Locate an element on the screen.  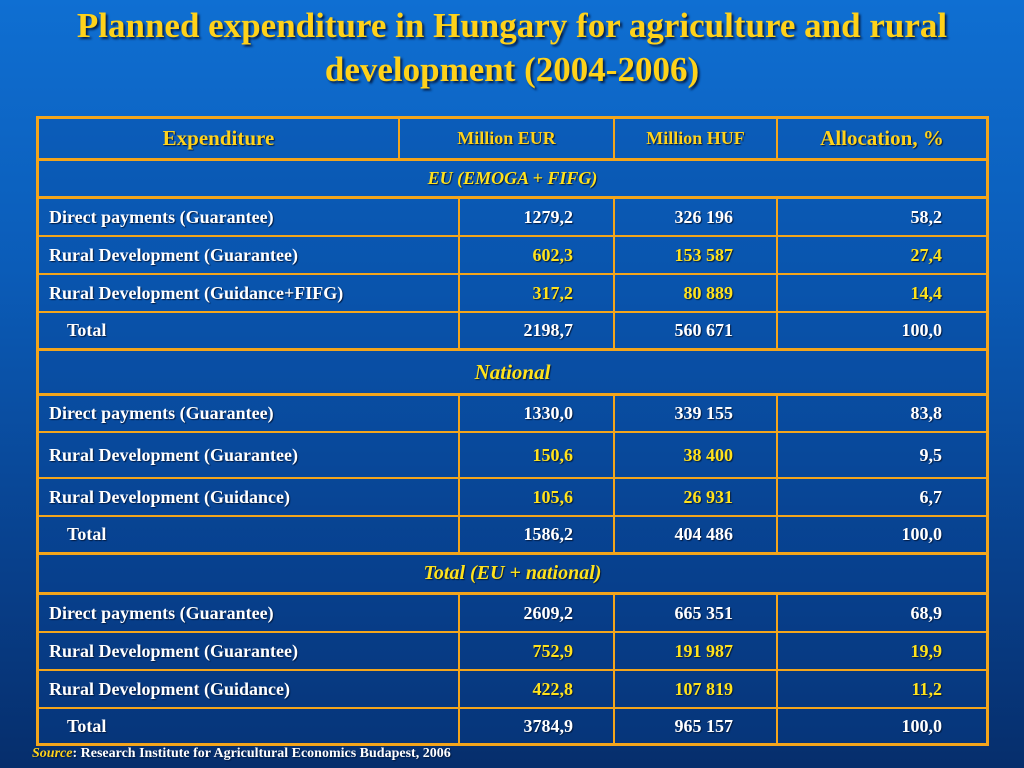
section-title: EU (EMOGA + FIFG) is located at coordinates (512, 178).